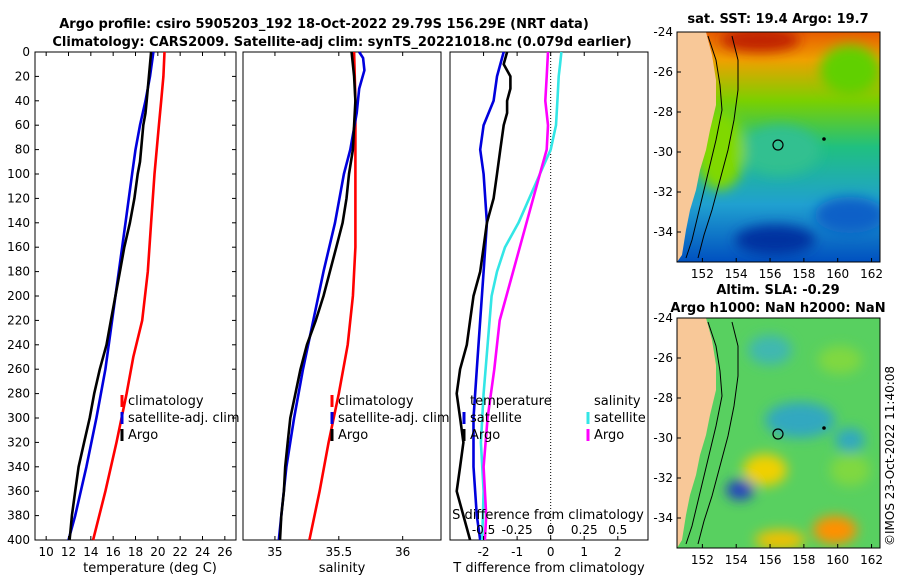 This screenshot has height=580, width=900. Describe the element at coordinates (663, 32) in the screenshot. I see `sst-map-ytick-label: -24` at that location.